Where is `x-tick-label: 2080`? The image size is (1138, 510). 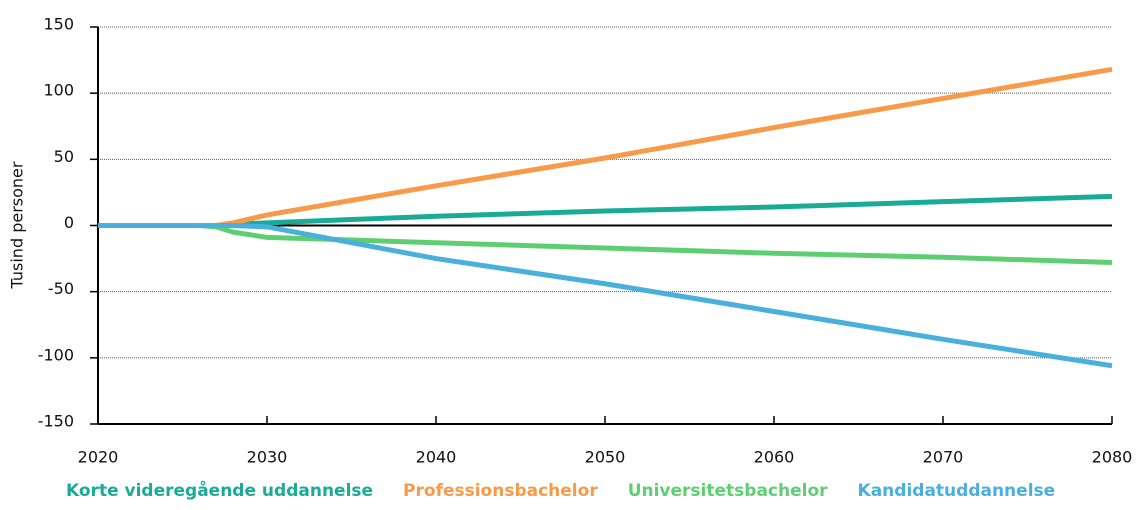
x-tick-label: 2080 is located at coordinates (1112, 457).